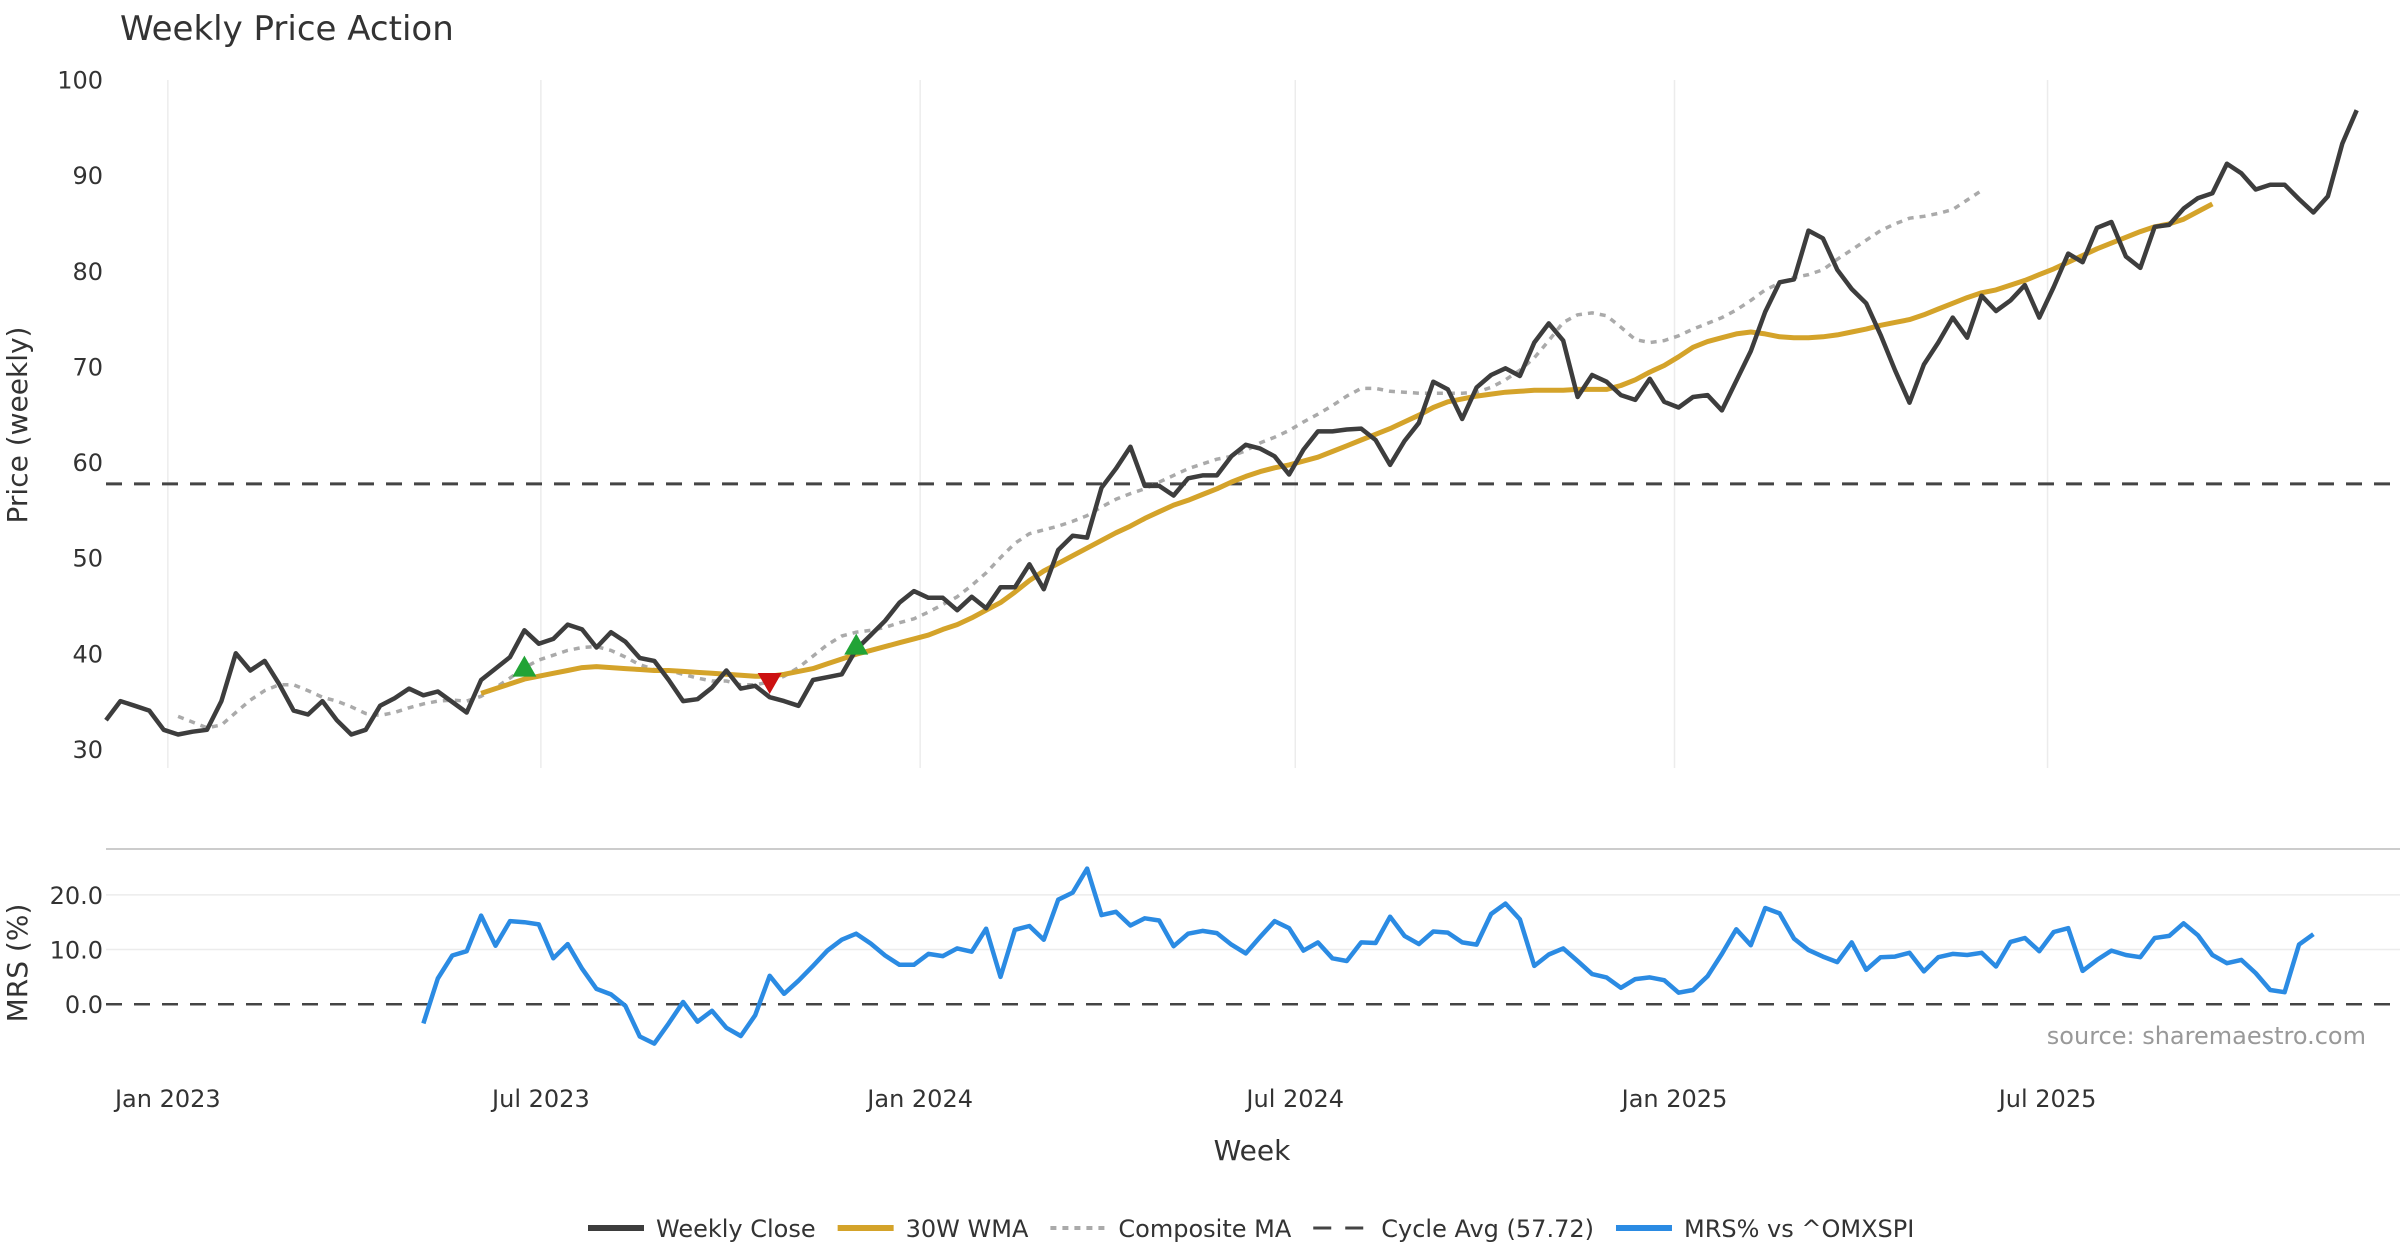 The width and height of the screenshot is (2400, 1260). I want to click on mrs-grid, so click(1253, 950).